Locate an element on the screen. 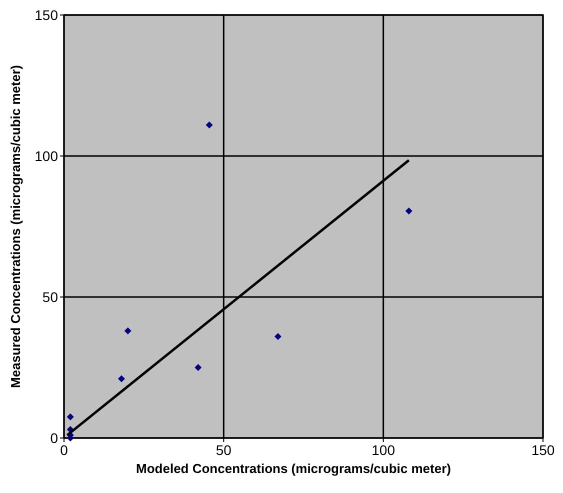  x-tick-label: 50 is located at coordinates (224, 450).